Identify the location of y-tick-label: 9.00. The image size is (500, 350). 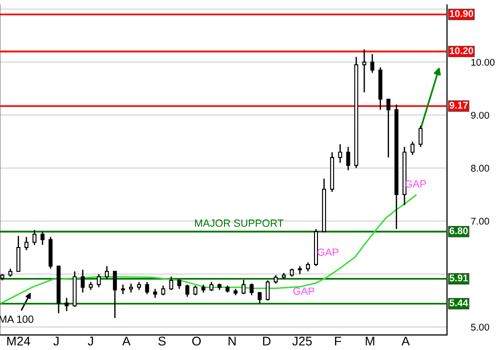
(480, 115).